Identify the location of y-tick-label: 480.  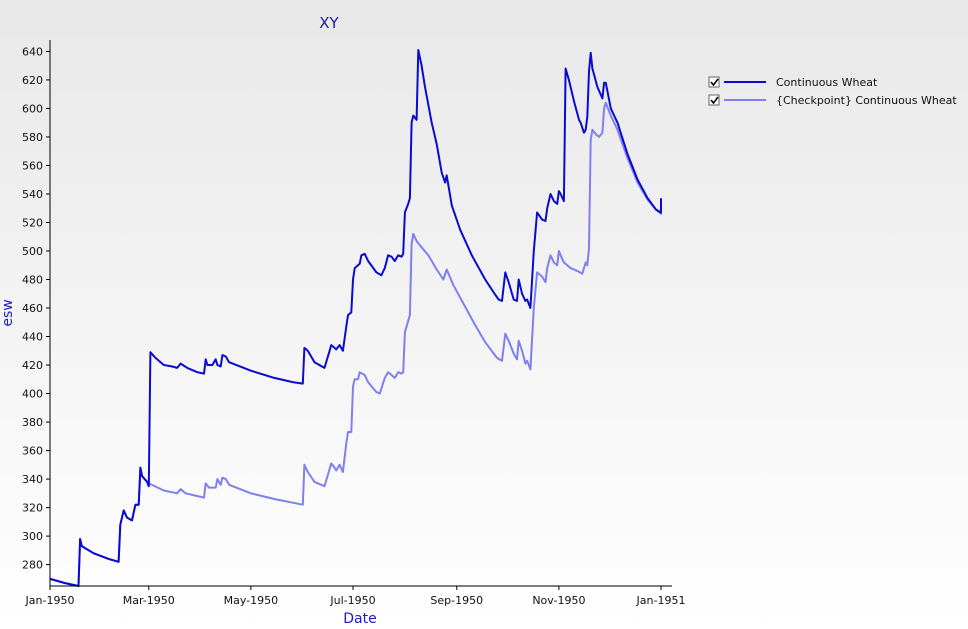
(32, 279).